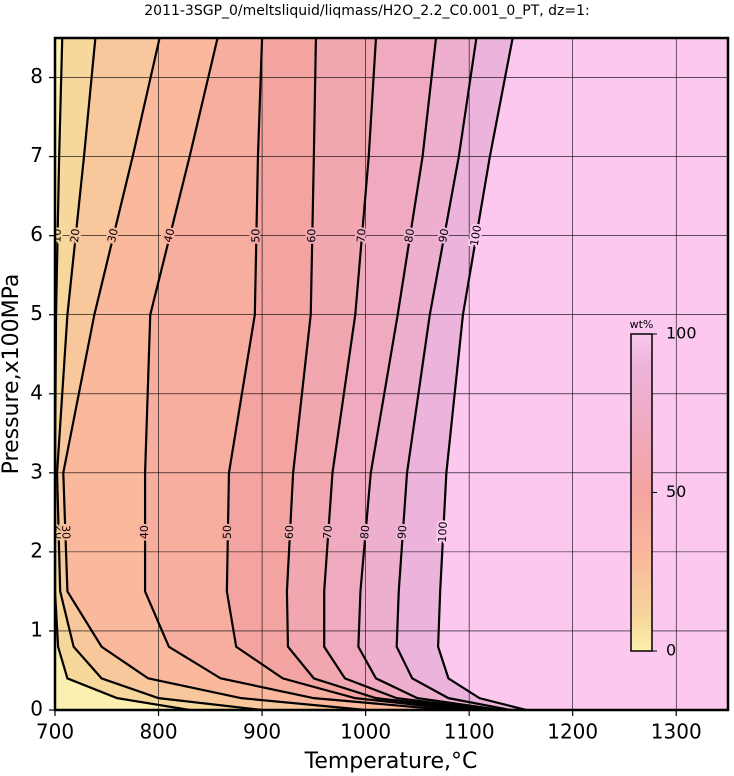 The image size is (734, 776). Describe the element at coordinates (36, 392) in the screenshot. I see `y-tick-label: 4` at that location.